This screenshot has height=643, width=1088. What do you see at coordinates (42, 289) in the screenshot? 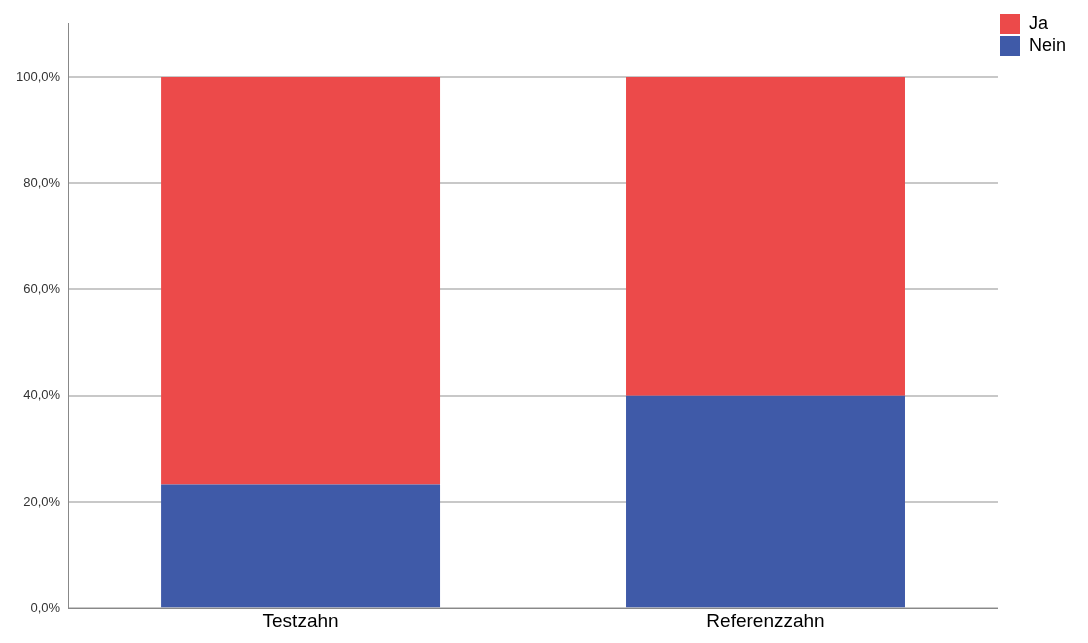
I see `y-tick-label: 60,0%` at bounding box center [42, 289].